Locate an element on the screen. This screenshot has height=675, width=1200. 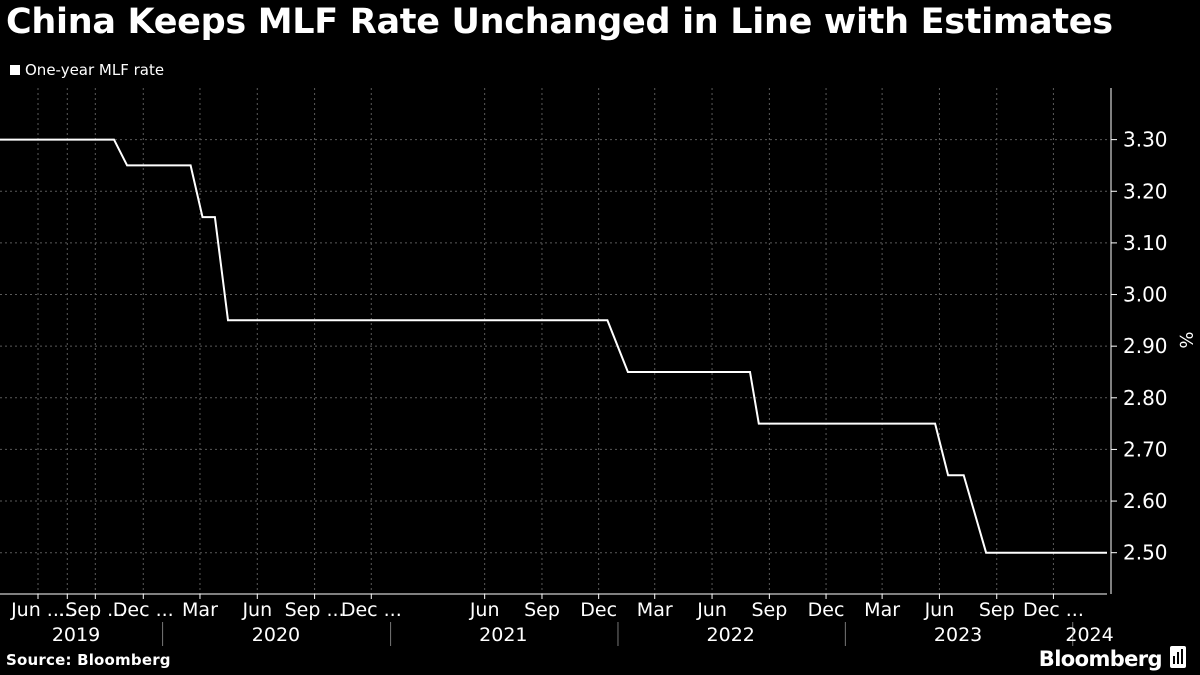
bloomberg-logo: Bloomberg is located at coordinates (1112, 659).